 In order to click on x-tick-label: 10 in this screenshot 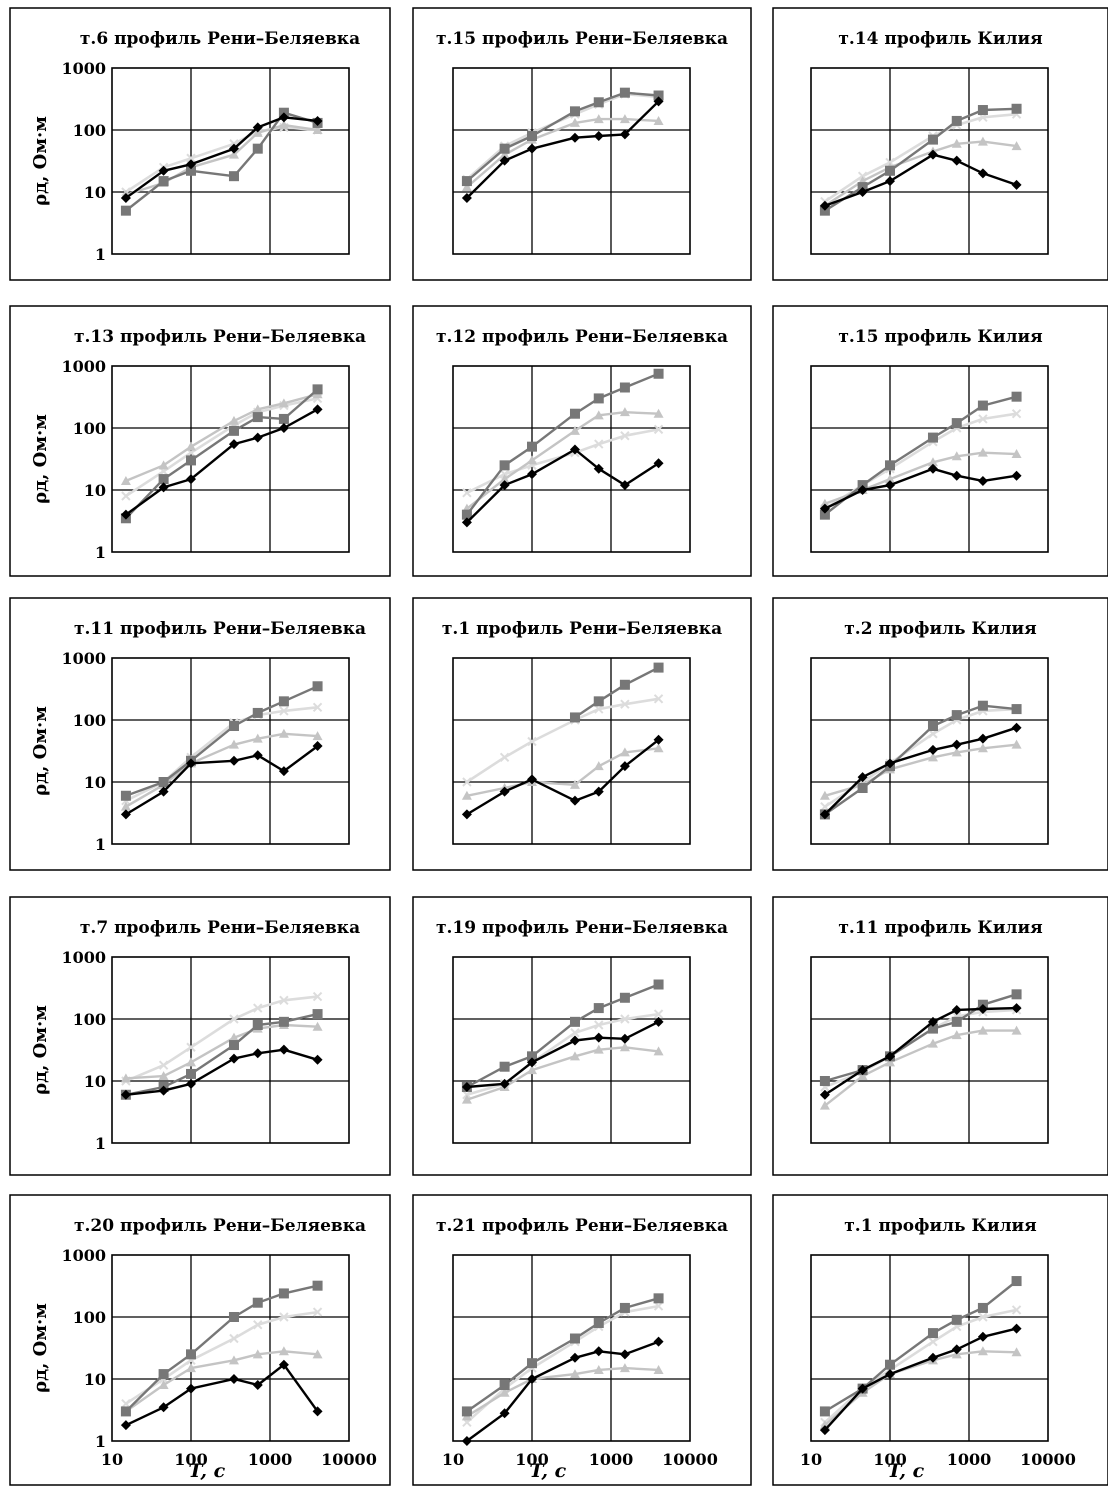, I will do `click(453, 1459)`.